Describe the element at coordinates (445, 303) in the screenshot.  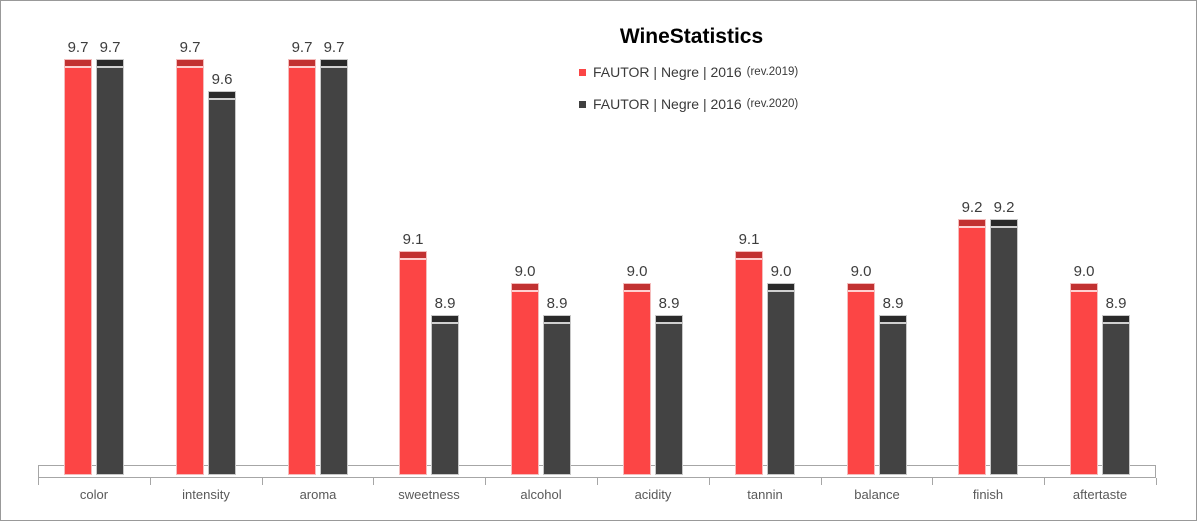
I see `value-label-rev2020-sweetness: 8.9` at that location.